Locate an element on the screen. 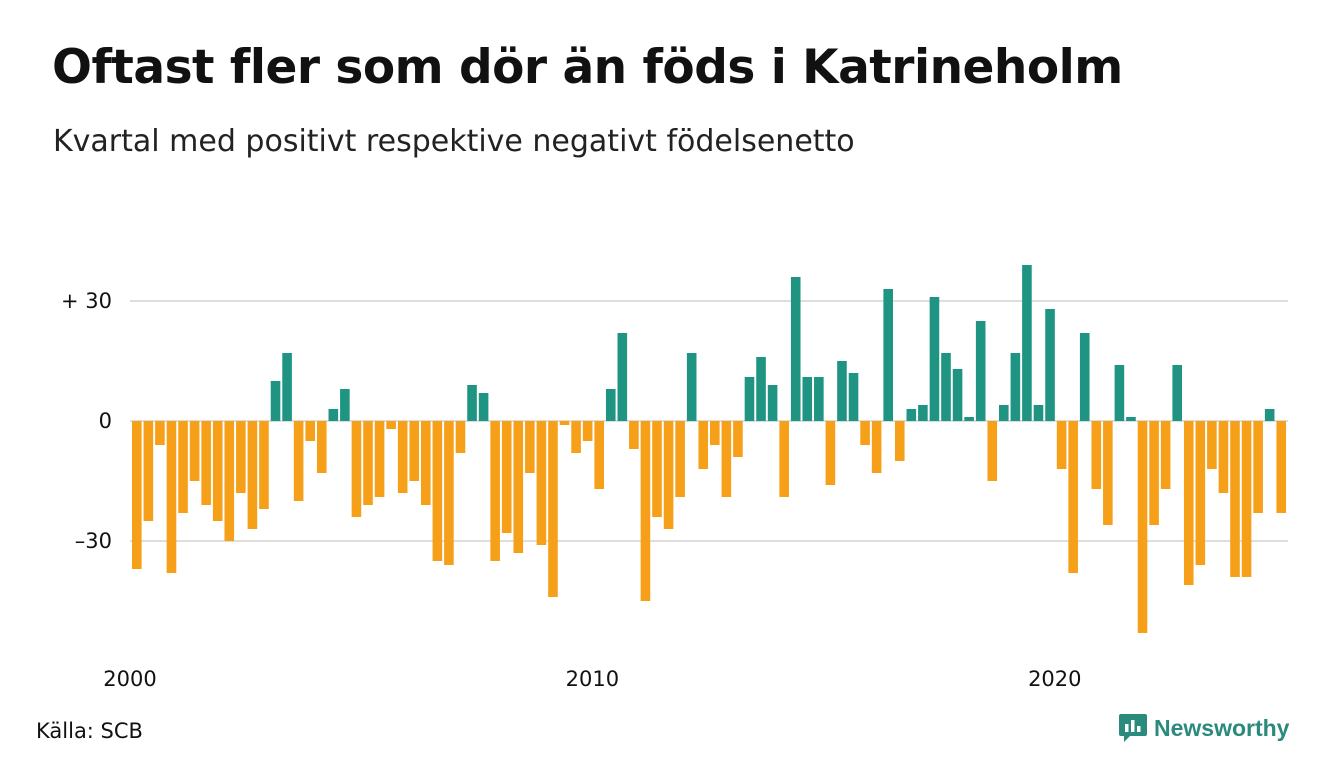 This screenshot has height=780, width=1340. brand-logo: Newsworthy is located at coordinates (1203, 728).